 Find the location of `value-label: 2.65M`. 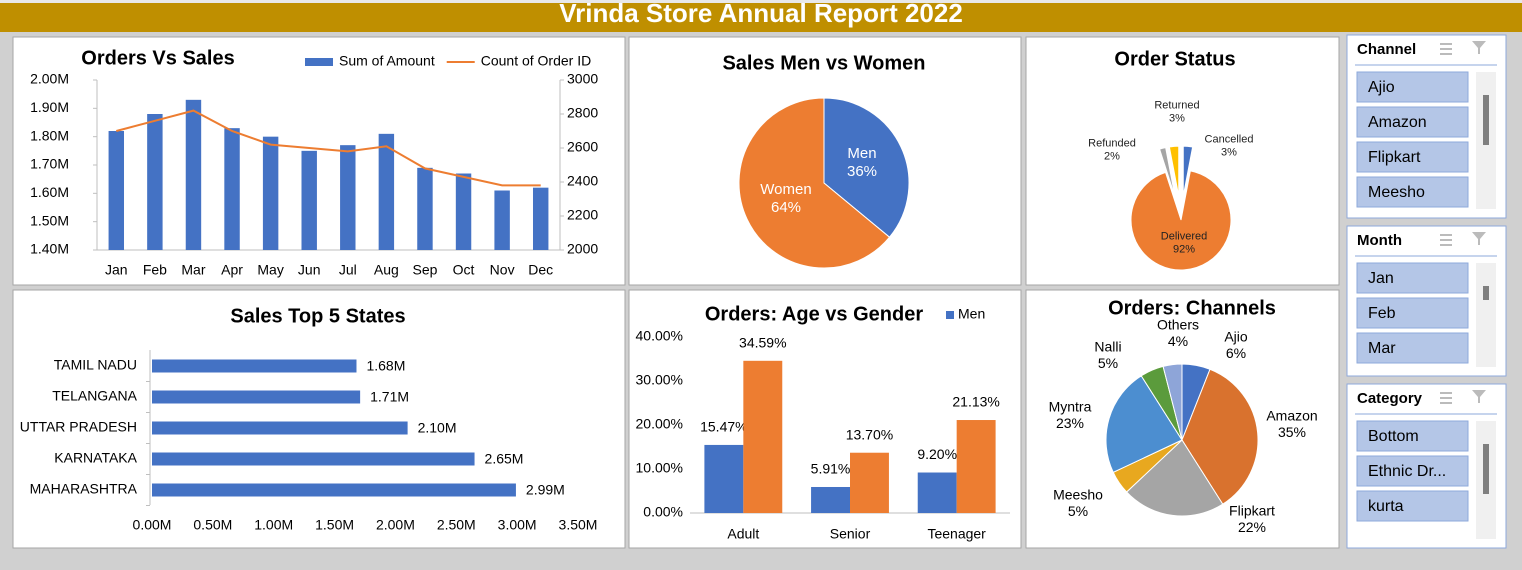

value-label: 2.65M is located at coordinates (504, 459).